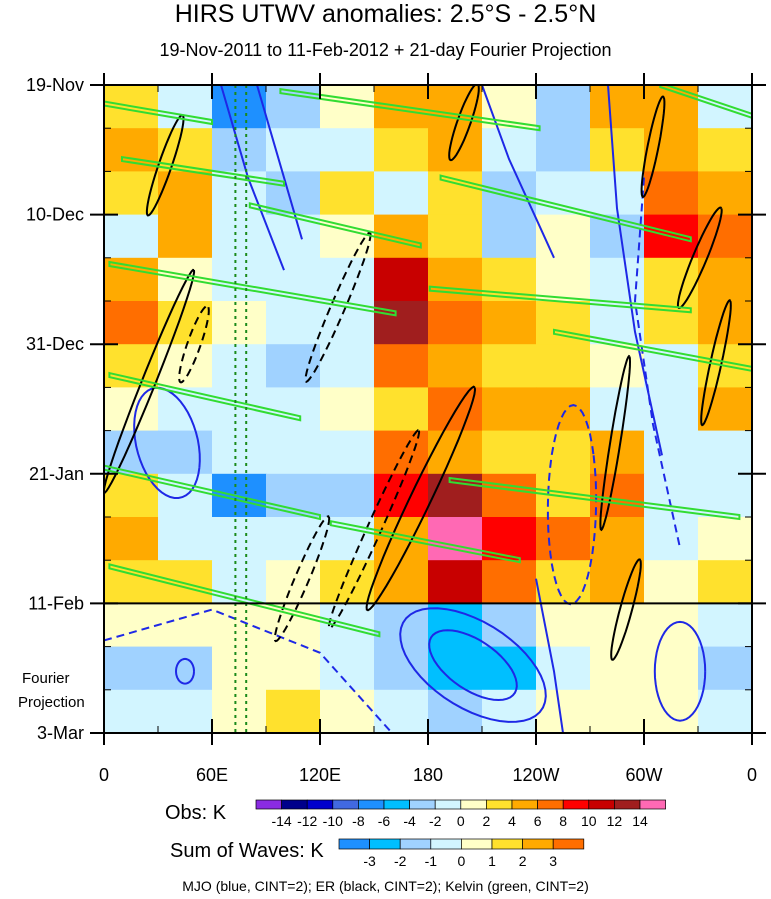 This screenshot has height=899, width=771. Describe the element at coordinates (409, 821) in the screenshot. I see `obs-colorbar-tick-label: -4` at that location.